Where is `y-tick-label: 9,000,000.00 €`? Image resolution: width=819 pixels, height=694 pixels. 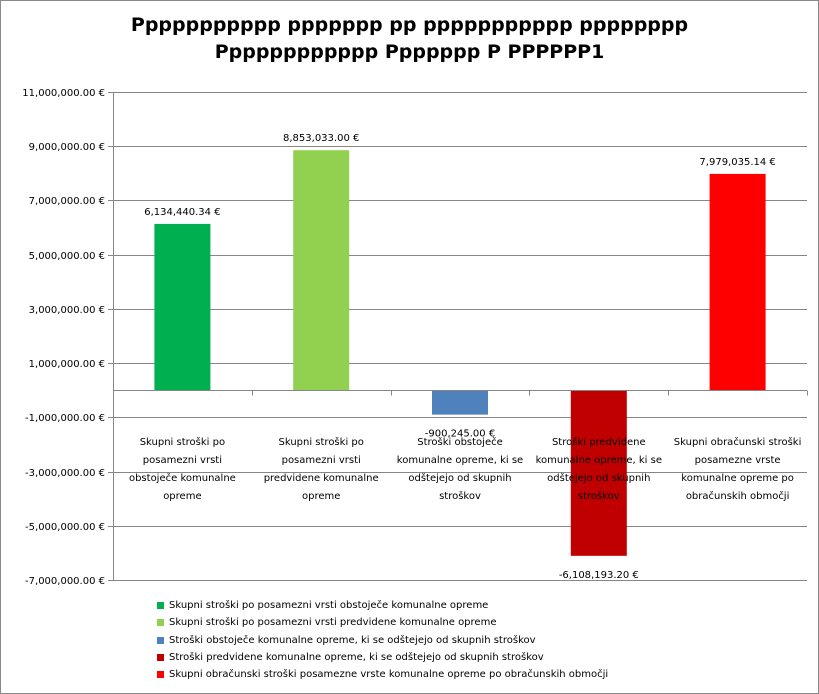
y-tick-label: 9,000,000.00 € is located at coordinates (67, 147).